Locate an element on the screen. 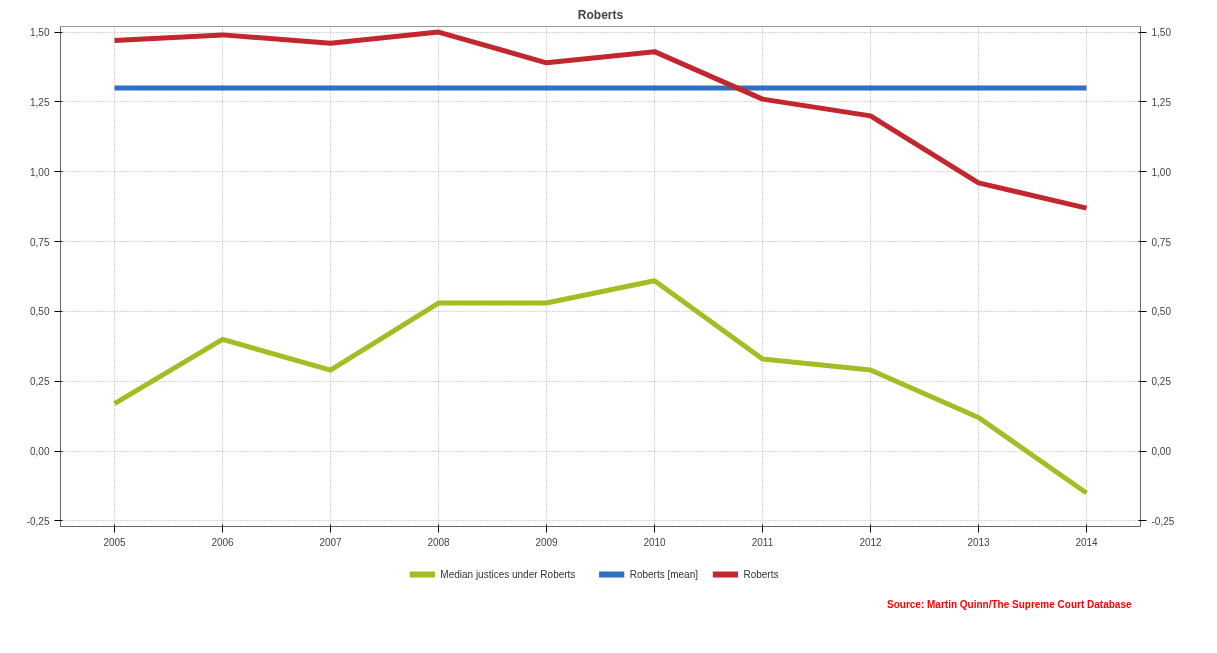  y2-tick-label: 1,25 is located at coordinates (1161, 102).